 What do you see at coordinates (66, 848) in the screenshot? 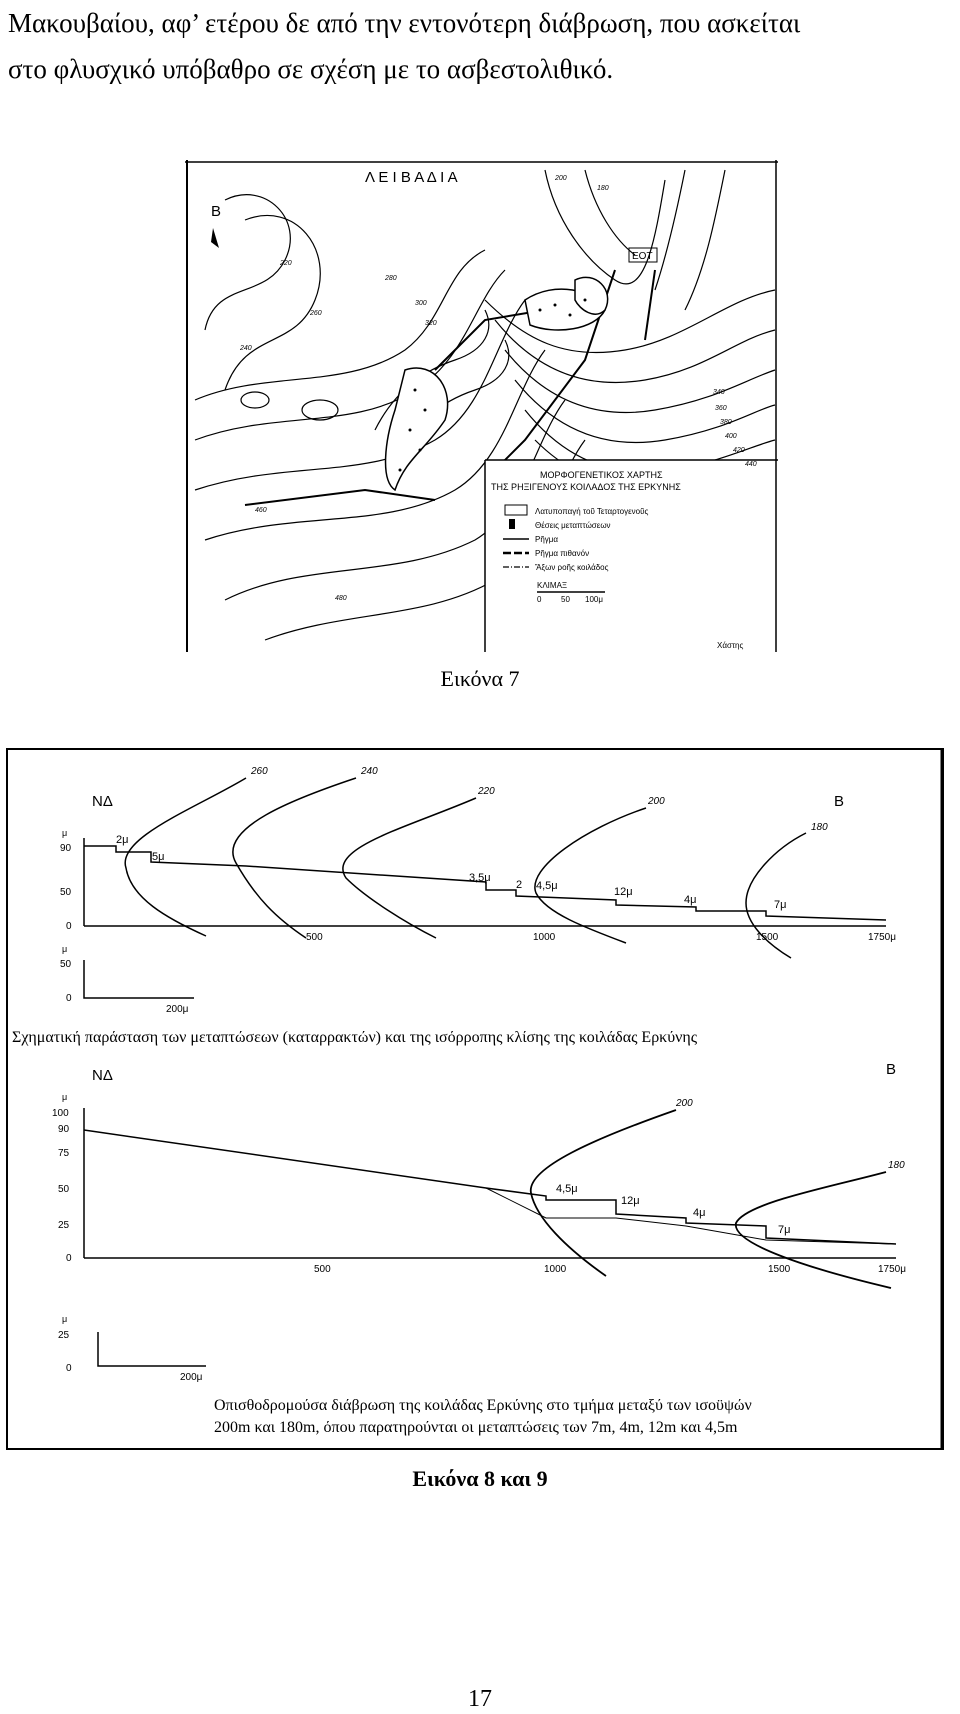
I see `fig8-y-tick-90: 90` at bounding box center [66, 848].